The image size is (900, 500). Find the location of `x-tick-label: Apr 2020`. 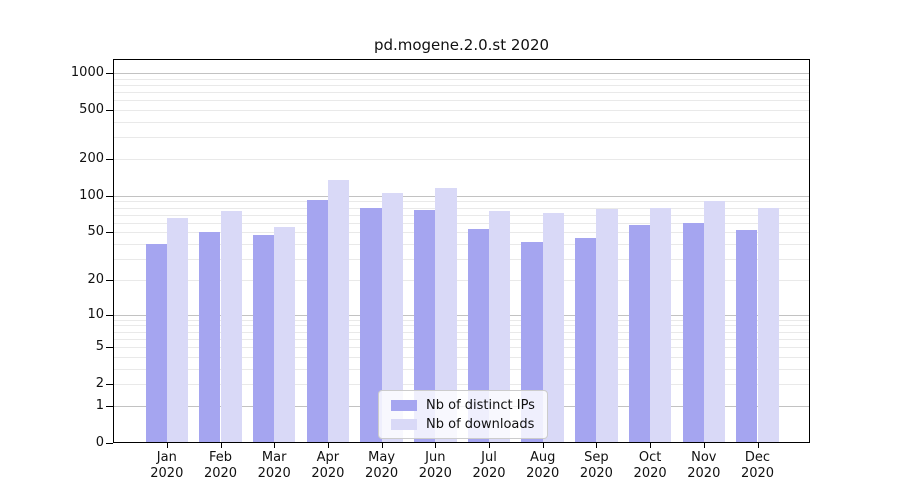

x-tick-label: Apr 2020 is located at coordinates (328, 465).